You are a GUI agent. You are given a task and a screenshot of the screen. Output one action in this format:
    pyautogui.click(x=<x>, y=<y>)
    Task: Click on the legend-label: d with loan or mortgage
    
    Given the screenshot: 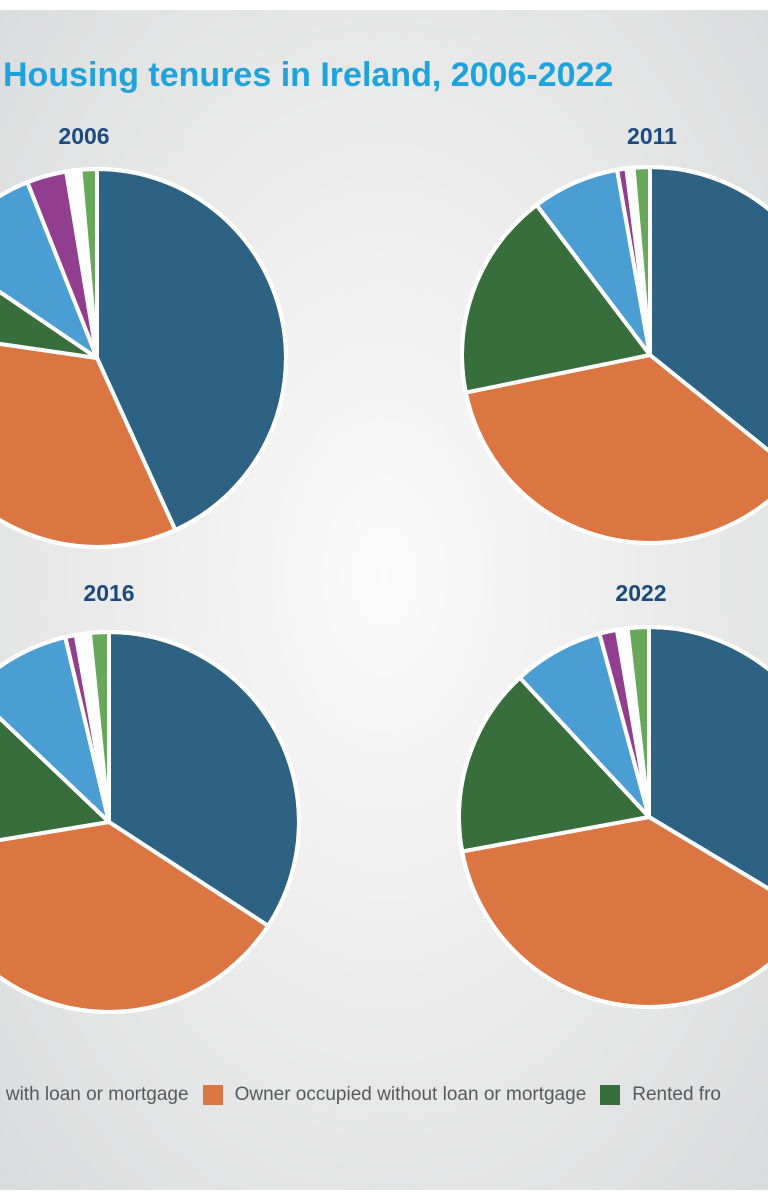 What is the action you would take?
    pyautogui.click(x=94, y=1094)
    